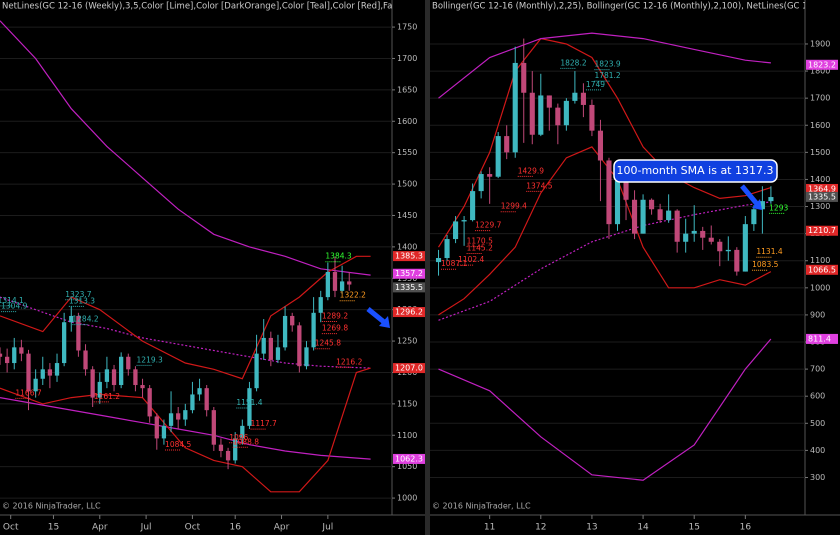 Image resolution: width=840 pixels, height=535 pixels. What do you see at coordinates (407, 152) in the screenshot?
I see `y-tick-label: 1550` at bounding box center [407, 152].